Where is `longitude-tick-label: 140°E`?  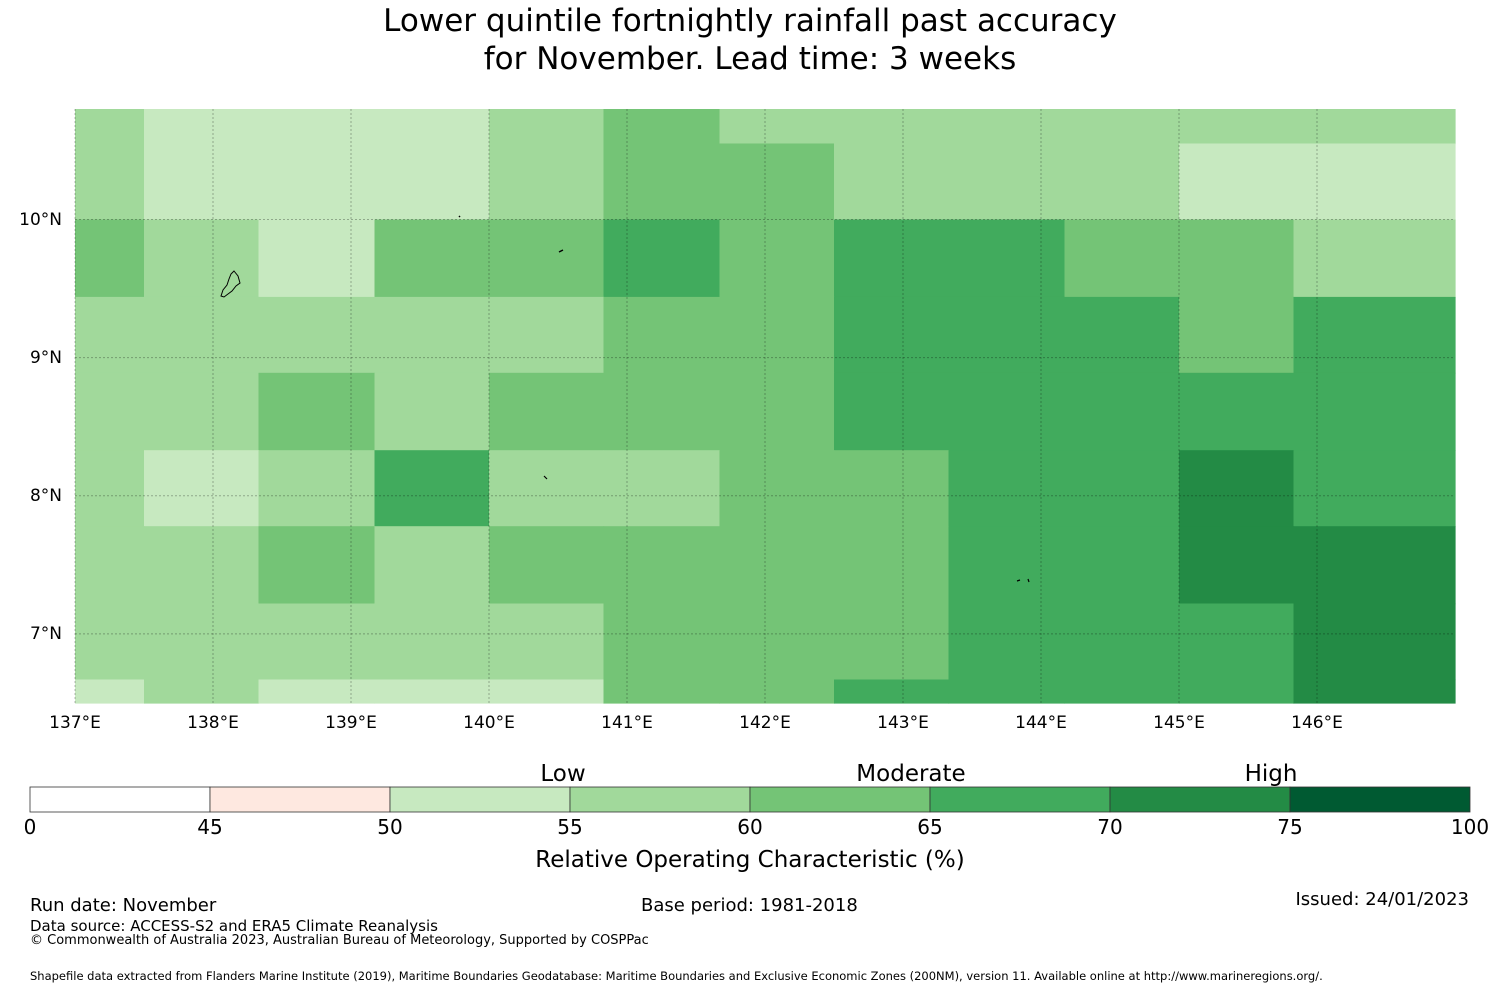 longitude-tick-label: 140°E is located at coordinates (489, 723).